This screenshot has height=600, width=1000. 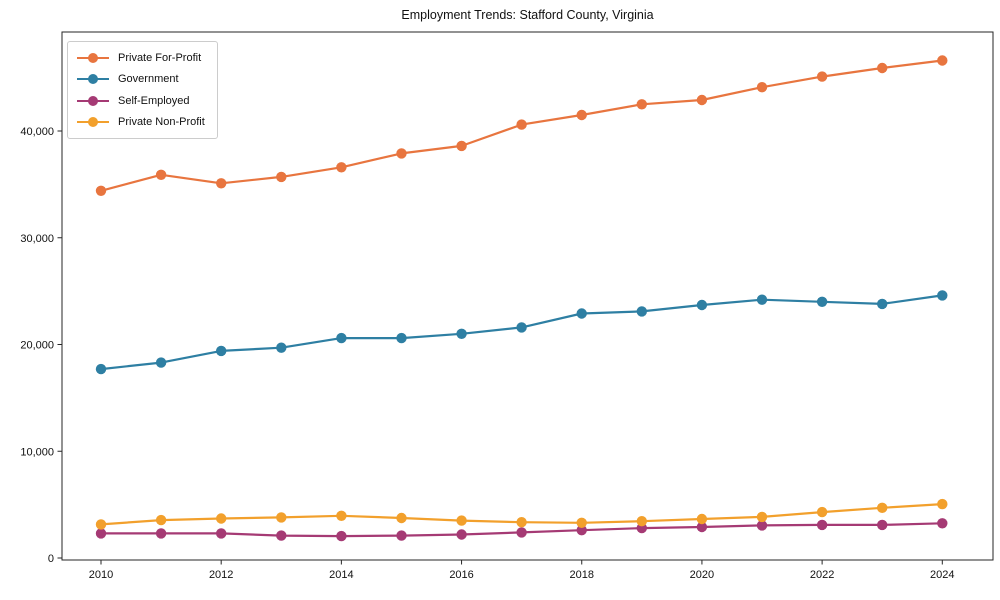 I want to click on legend-label: Private For-Profit, so click(x=160, y=57).